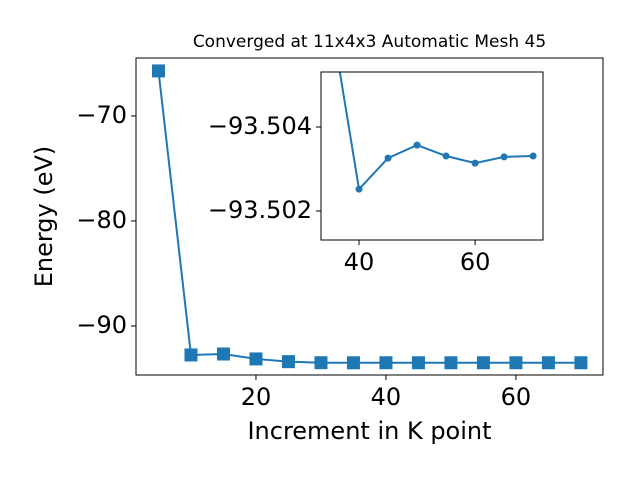  What do you see at coordinates (101, 220) in the screenshot?
I see `y-tick-label: −80` at bounding box center [101, 220].